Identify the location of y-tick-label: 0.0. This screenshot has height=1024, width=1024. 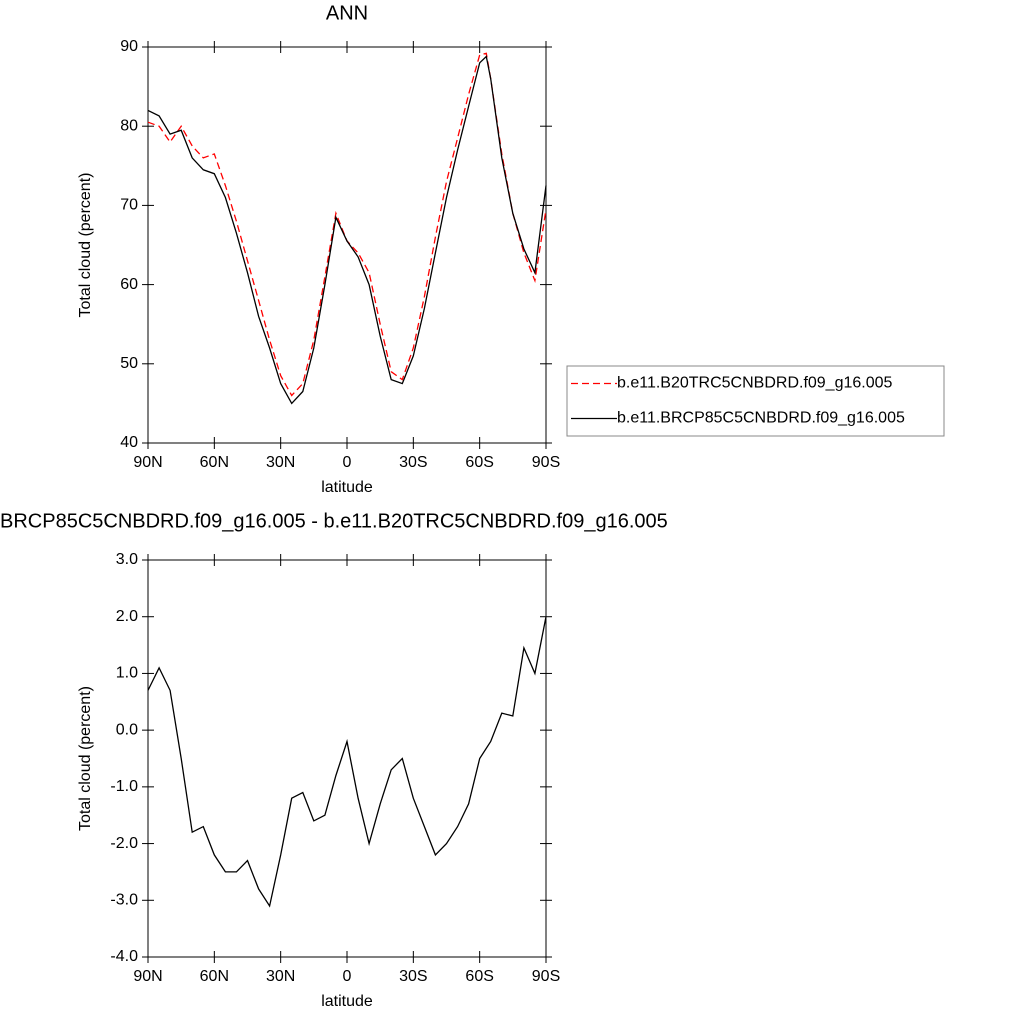
(127, 729).